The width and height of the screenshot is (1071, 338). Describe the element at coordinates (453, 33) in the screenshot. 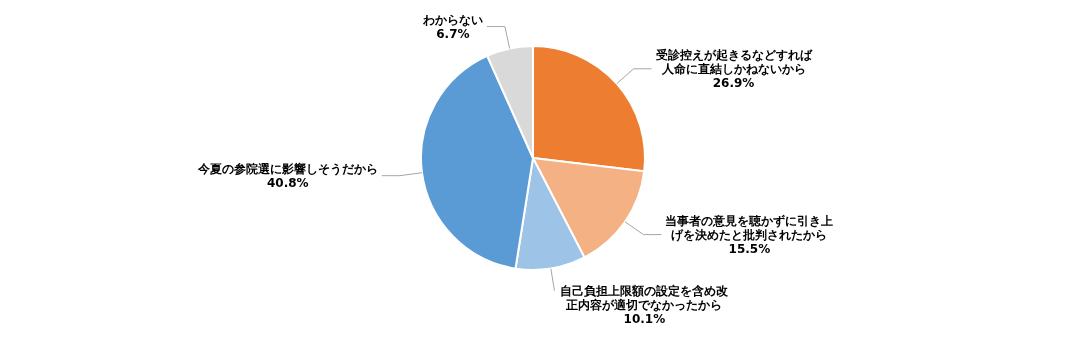

I see `data-label: 6.7%` at that location.